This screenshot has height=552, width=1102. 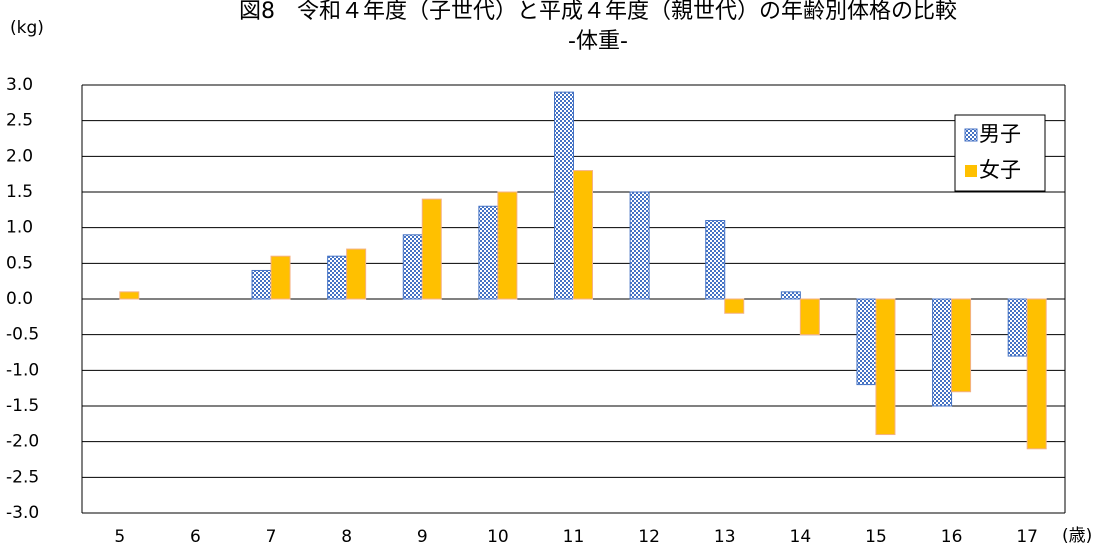 What do you see at coordinates (22, 406) in the screenshot?
I see `y-tick-label: -1.5` at bounding box center [22, 406].